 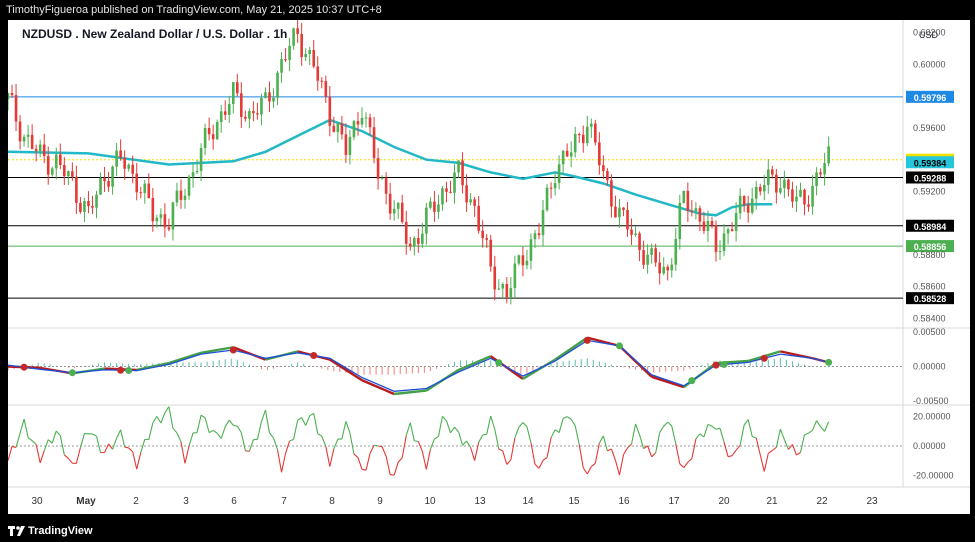 What do you see at coordinates (932, 417) in the screenshot?
I see `momentum-tick-label: 20.00000` at bounding box center [932, 417].